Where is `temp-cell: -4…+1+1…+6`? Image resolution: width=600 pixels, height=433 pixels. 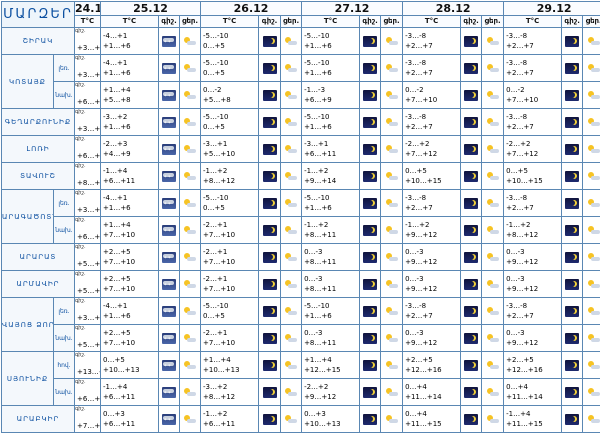 temp-cell: -4…+1+1…+6 is located at coordinates (130, 203).